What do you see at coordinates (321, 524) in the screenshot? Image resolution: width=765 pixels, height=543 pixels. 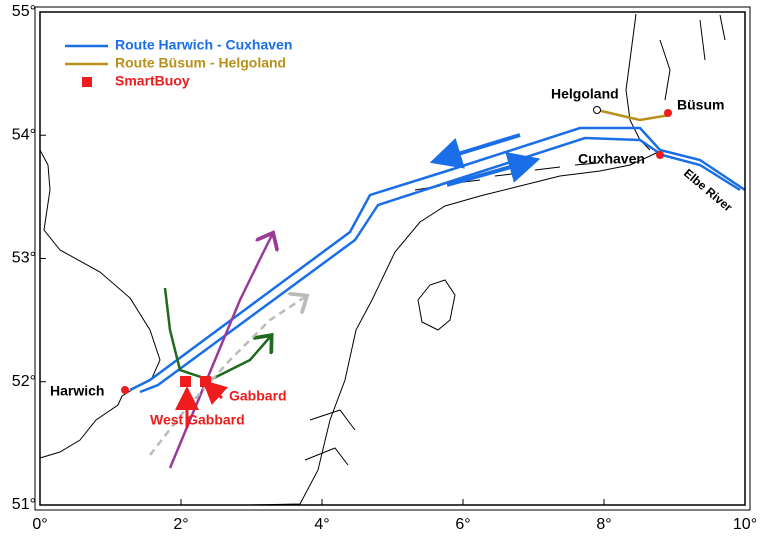 I see `x-tick-label: 4°` at bounding box center [321, 524].